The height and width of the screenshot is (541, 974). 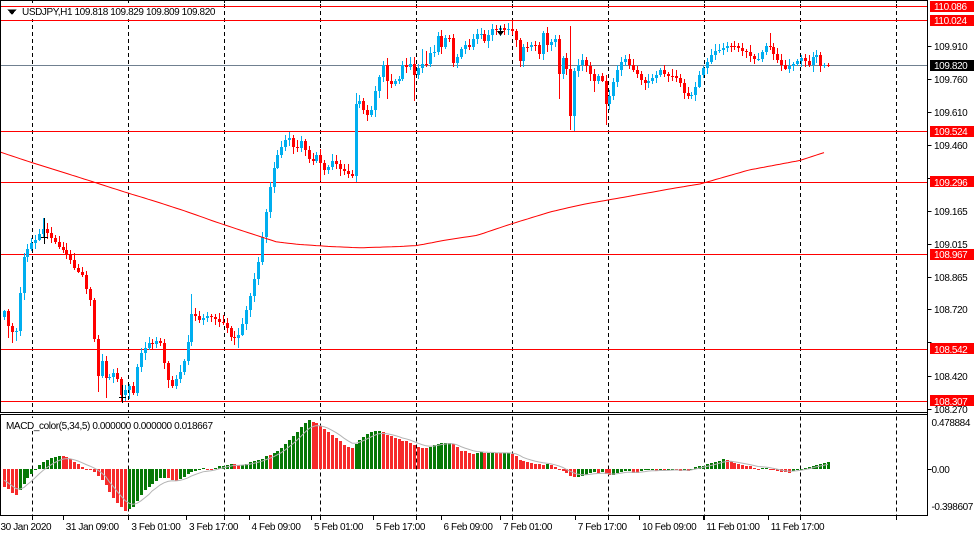 What do you see at coordinates (951, 66) in the screenshot?
I see `svg-text: 109.820` at bounding box center [951, 66].